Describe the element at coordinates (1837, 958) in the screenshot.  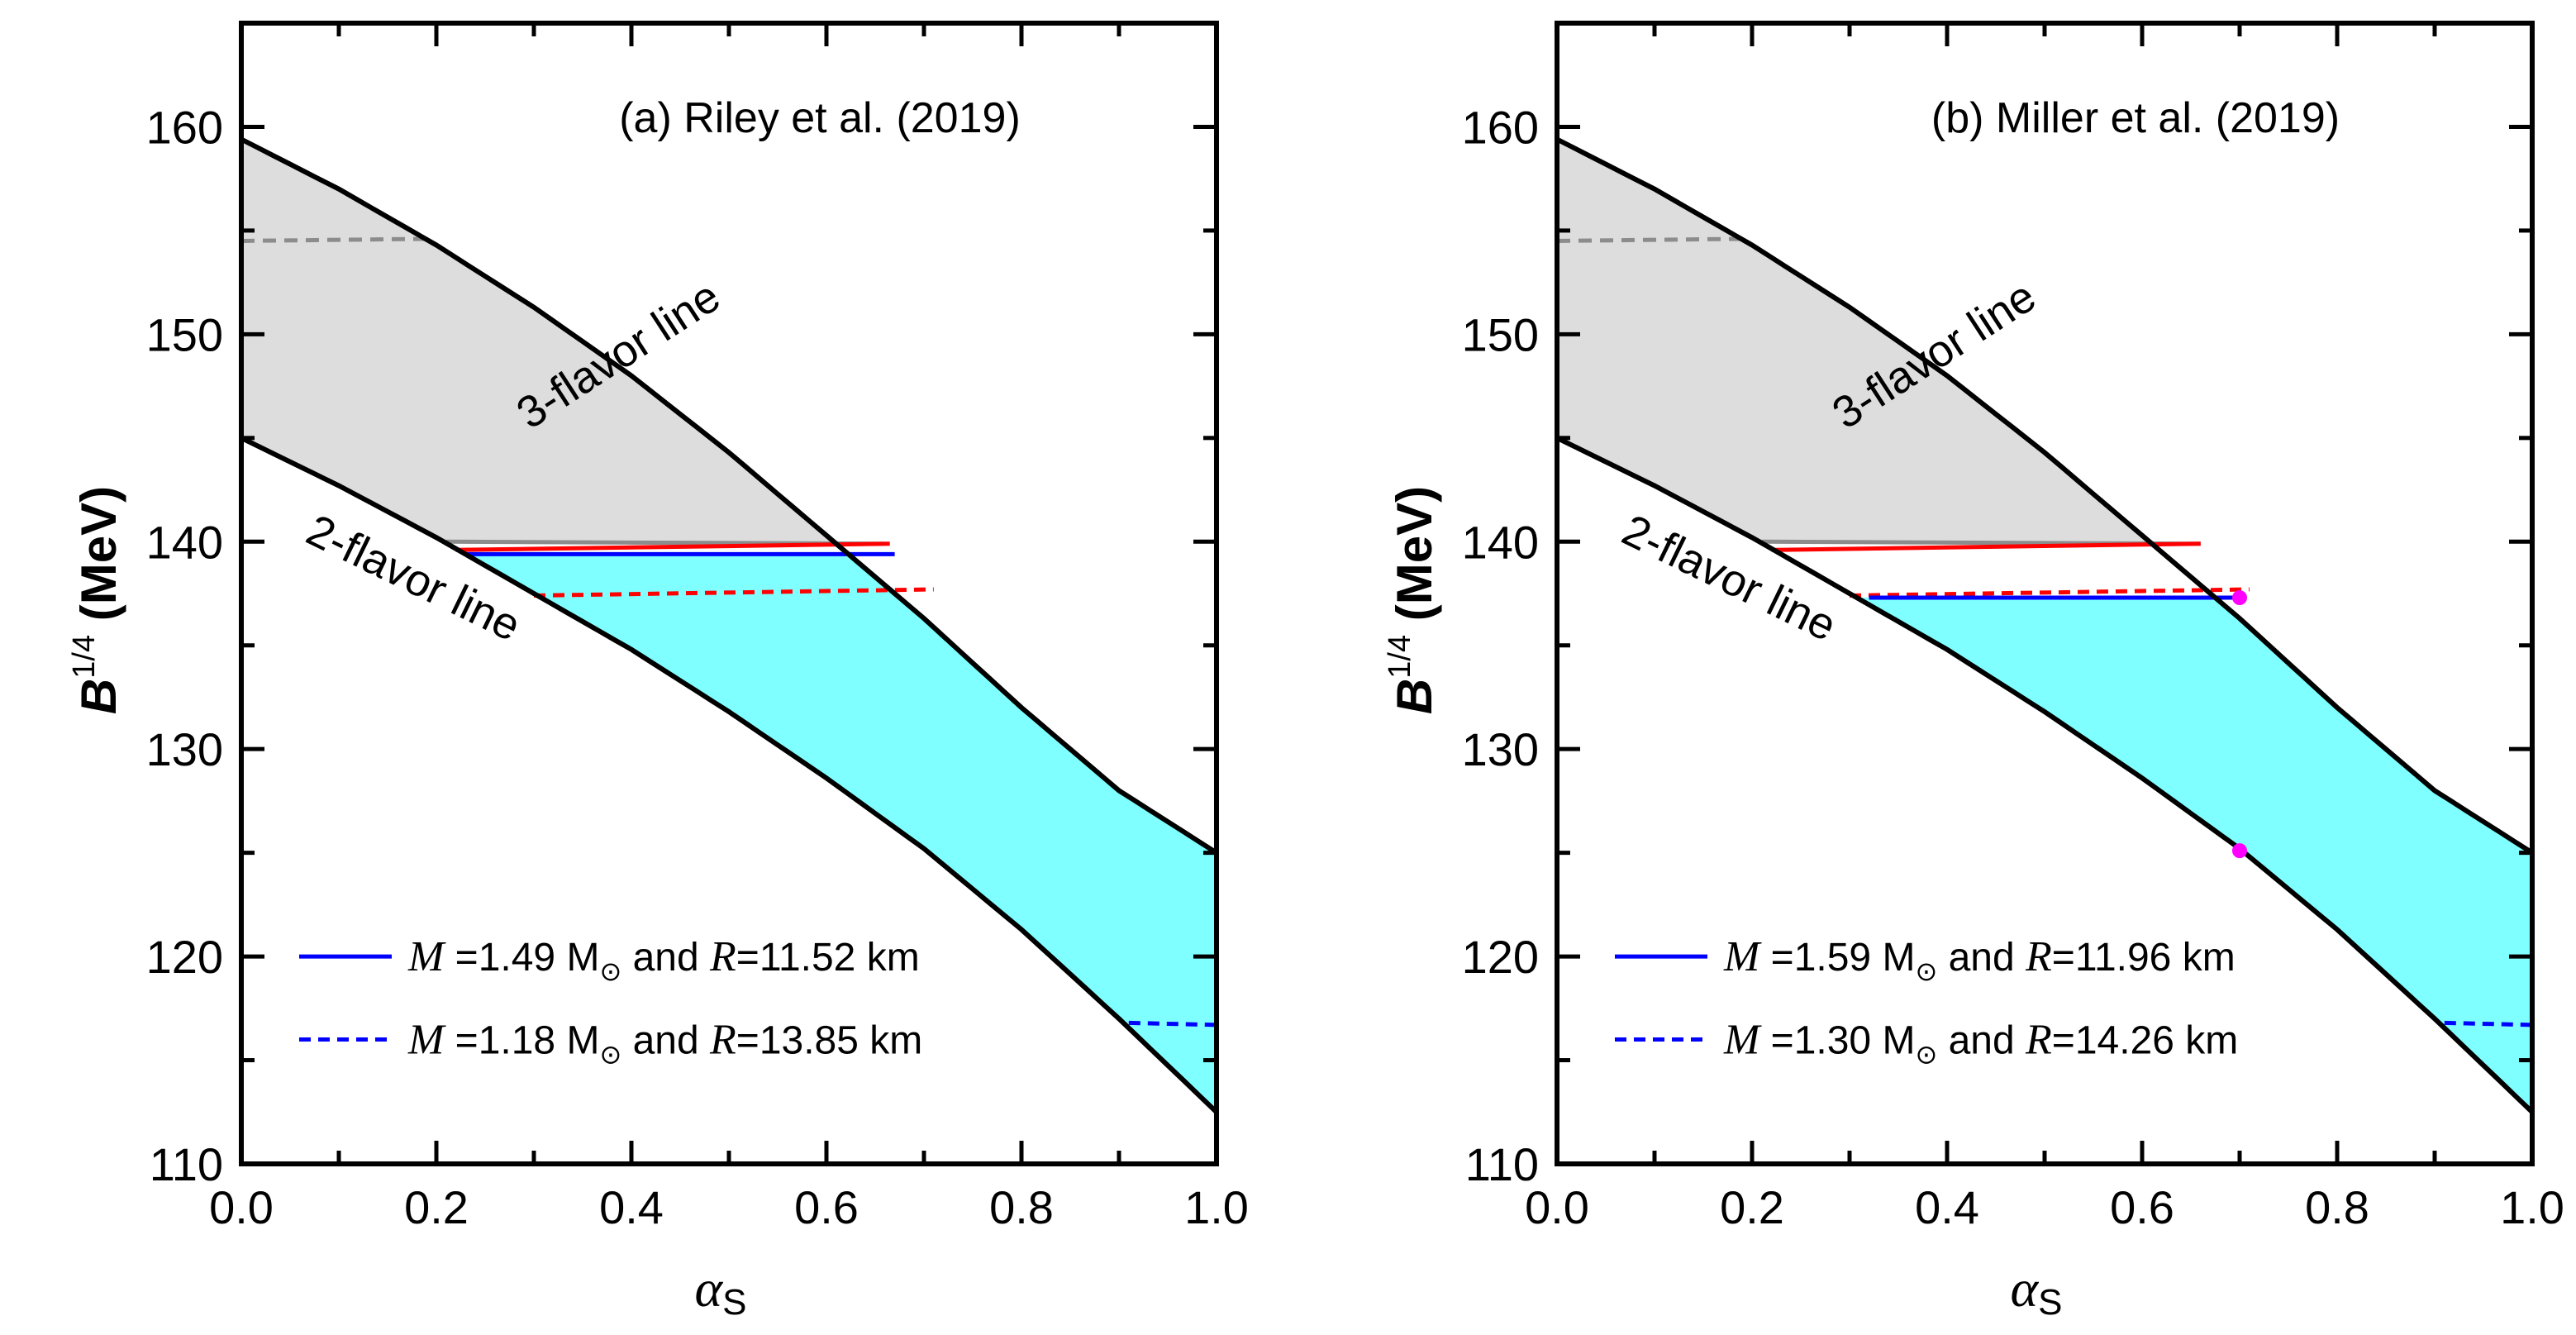
I see `legend-m-value: =1.59 M` at that location.